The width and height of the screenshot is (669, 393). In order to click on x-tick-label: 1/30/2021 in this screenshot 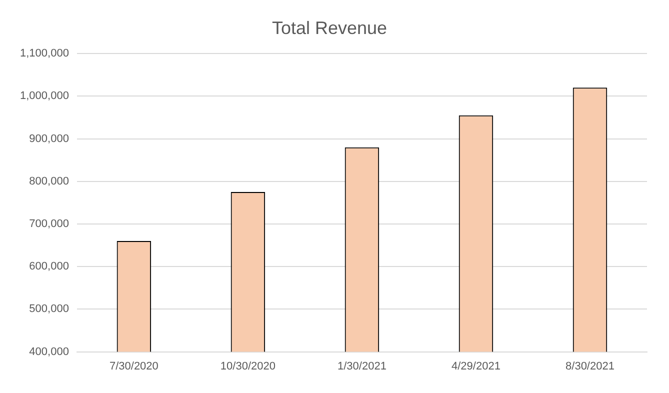, I will do `click(362, 366)`.